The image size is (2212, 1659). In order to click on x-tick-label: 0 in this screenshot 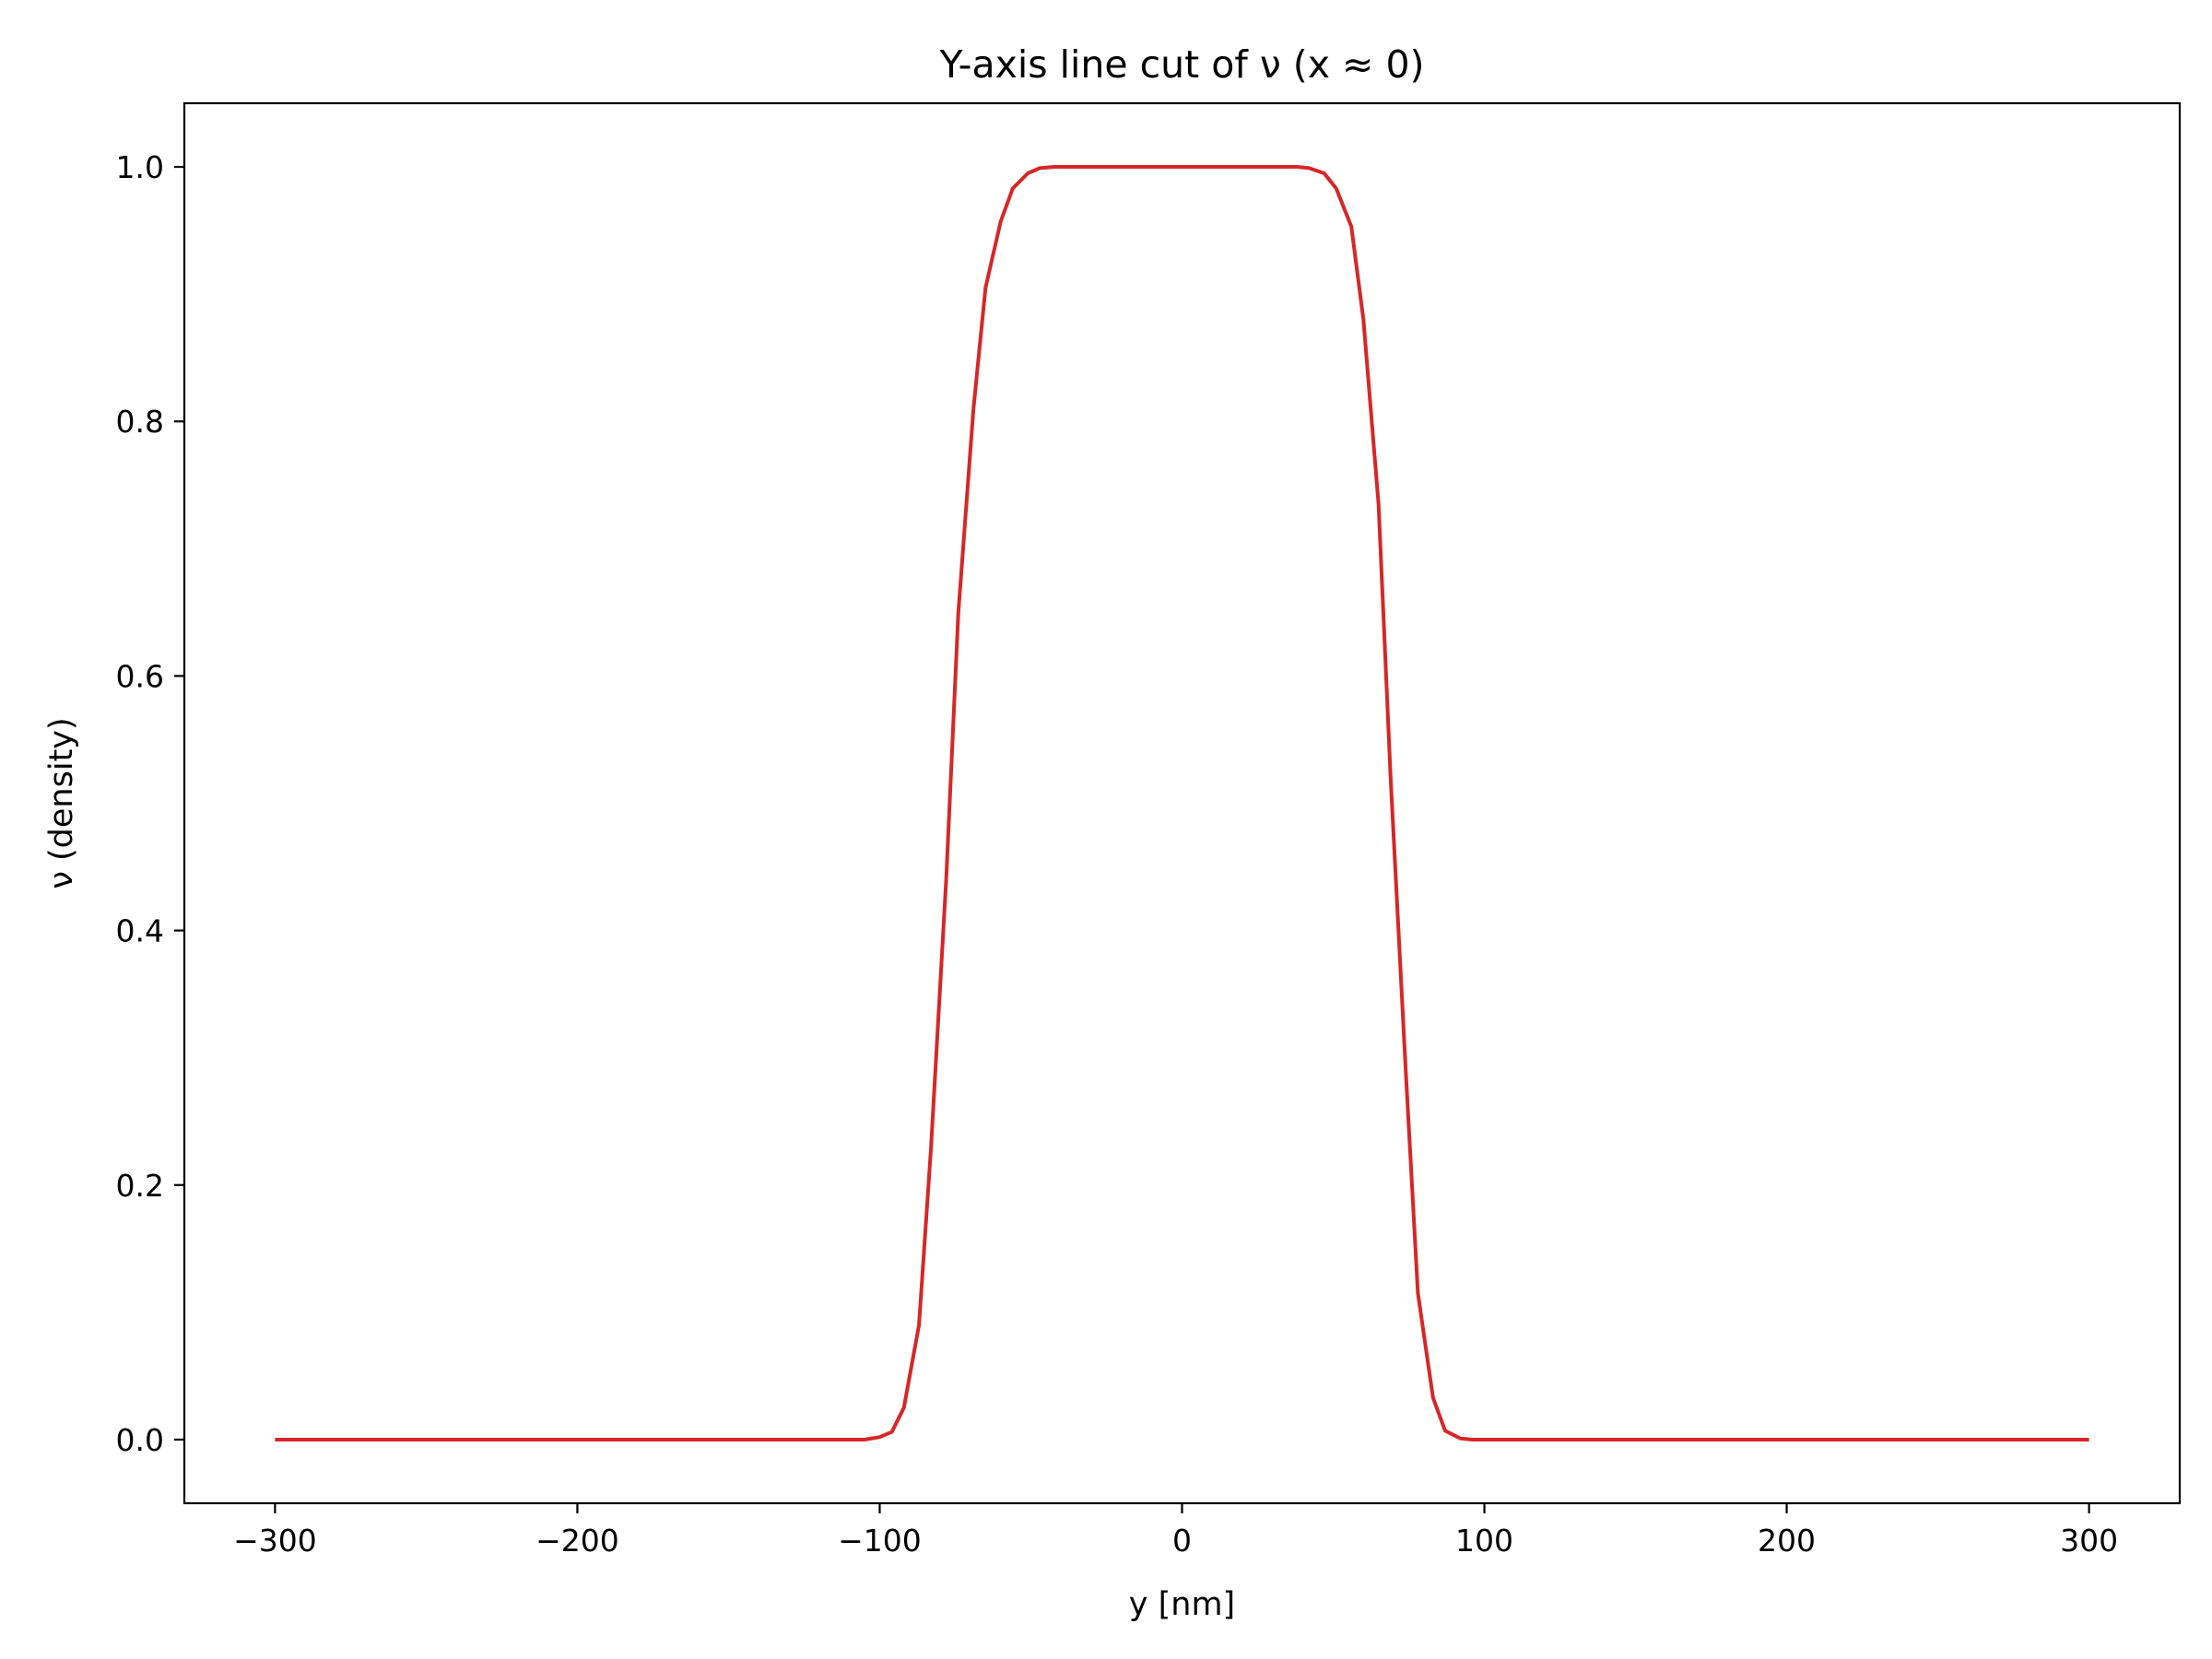, I will do `click(1182, 1541)`.